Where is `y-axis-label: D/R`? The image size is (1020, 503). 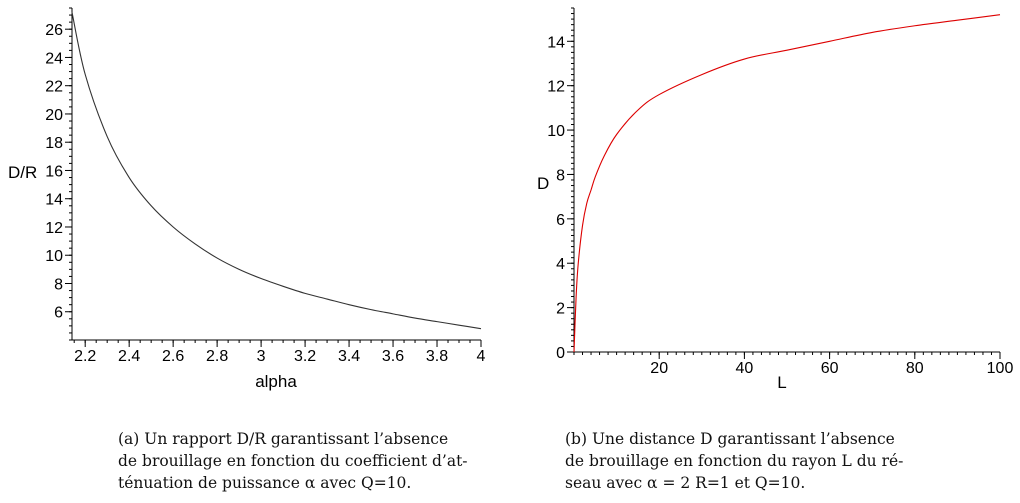
y-axis-label: D/R is located at coordinates (22, 172).